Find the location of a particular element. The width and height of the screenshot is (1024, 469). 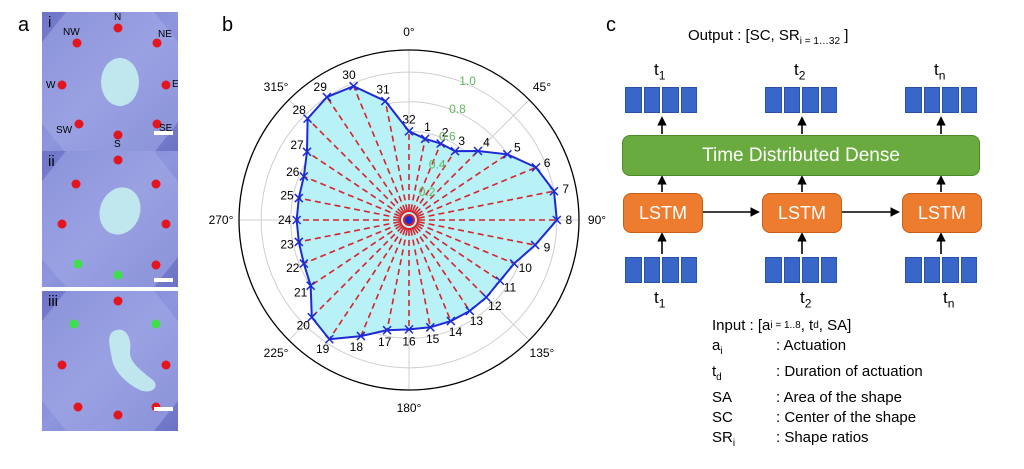

point-label: 8 is located at coordinates (568, 220).